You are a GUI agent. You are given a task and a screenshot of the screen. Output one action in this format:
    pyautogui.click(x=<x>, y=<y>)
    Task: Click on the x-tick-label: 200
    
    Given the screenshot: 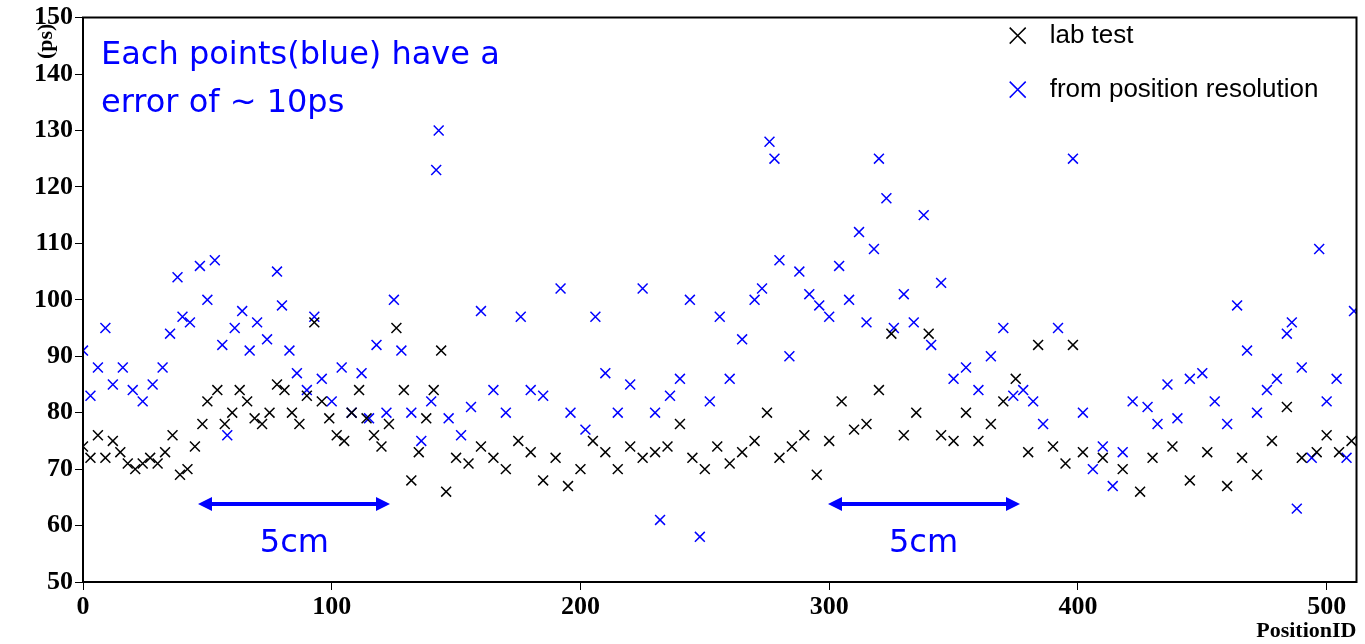 What is the action you would take?
    pyautogui.click(x=580, y=606)
    